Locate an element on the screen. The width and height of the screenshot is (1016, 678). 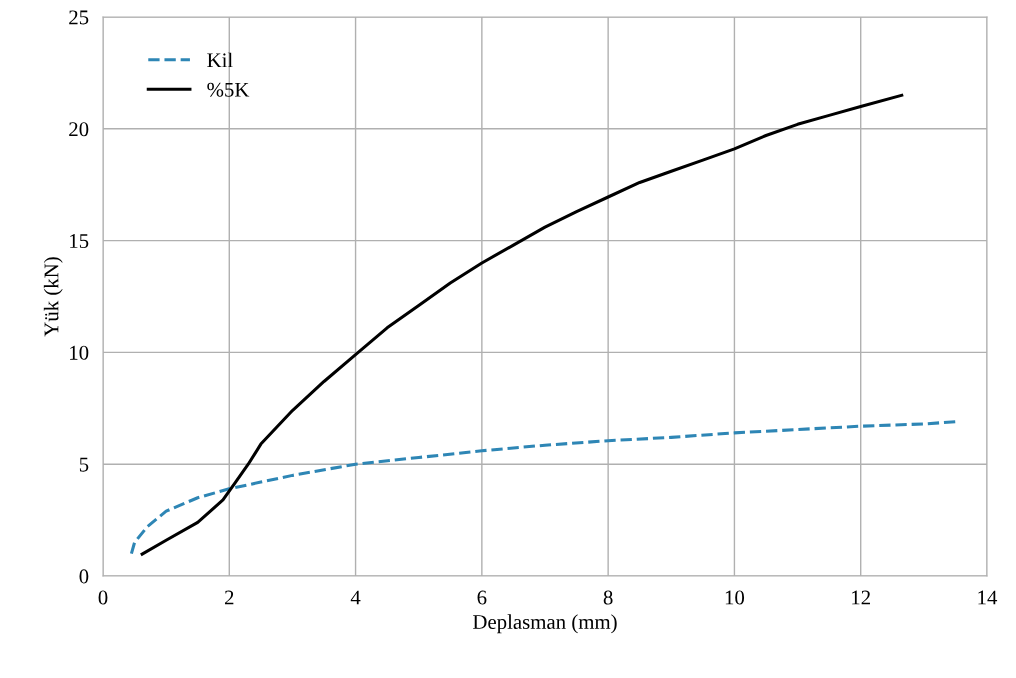
x-tick-label: 8 is located at coordinates (608, 597).